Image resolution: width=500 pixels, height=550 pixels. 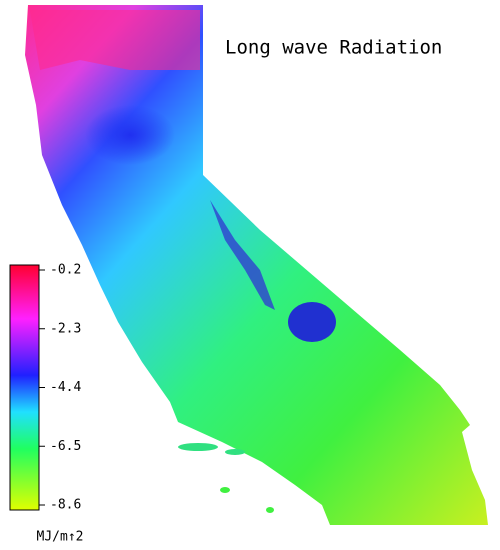 I want to click on colorbar-tick-label: -6.5, so click(x=65, y=446).